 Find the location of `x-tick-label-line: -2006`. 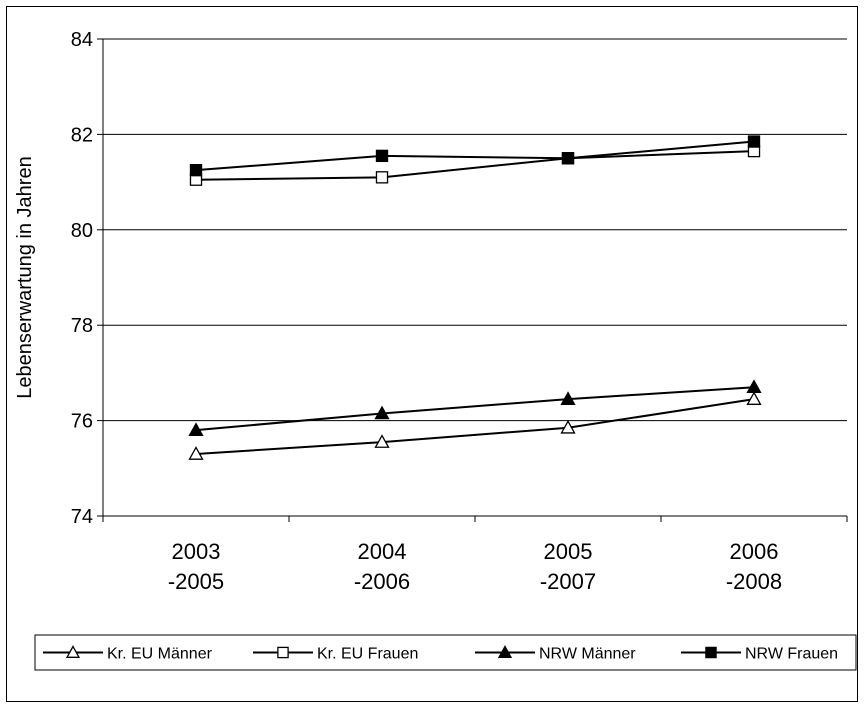

x-tick-label-line: -2006 is located at coordinates (382, 581).